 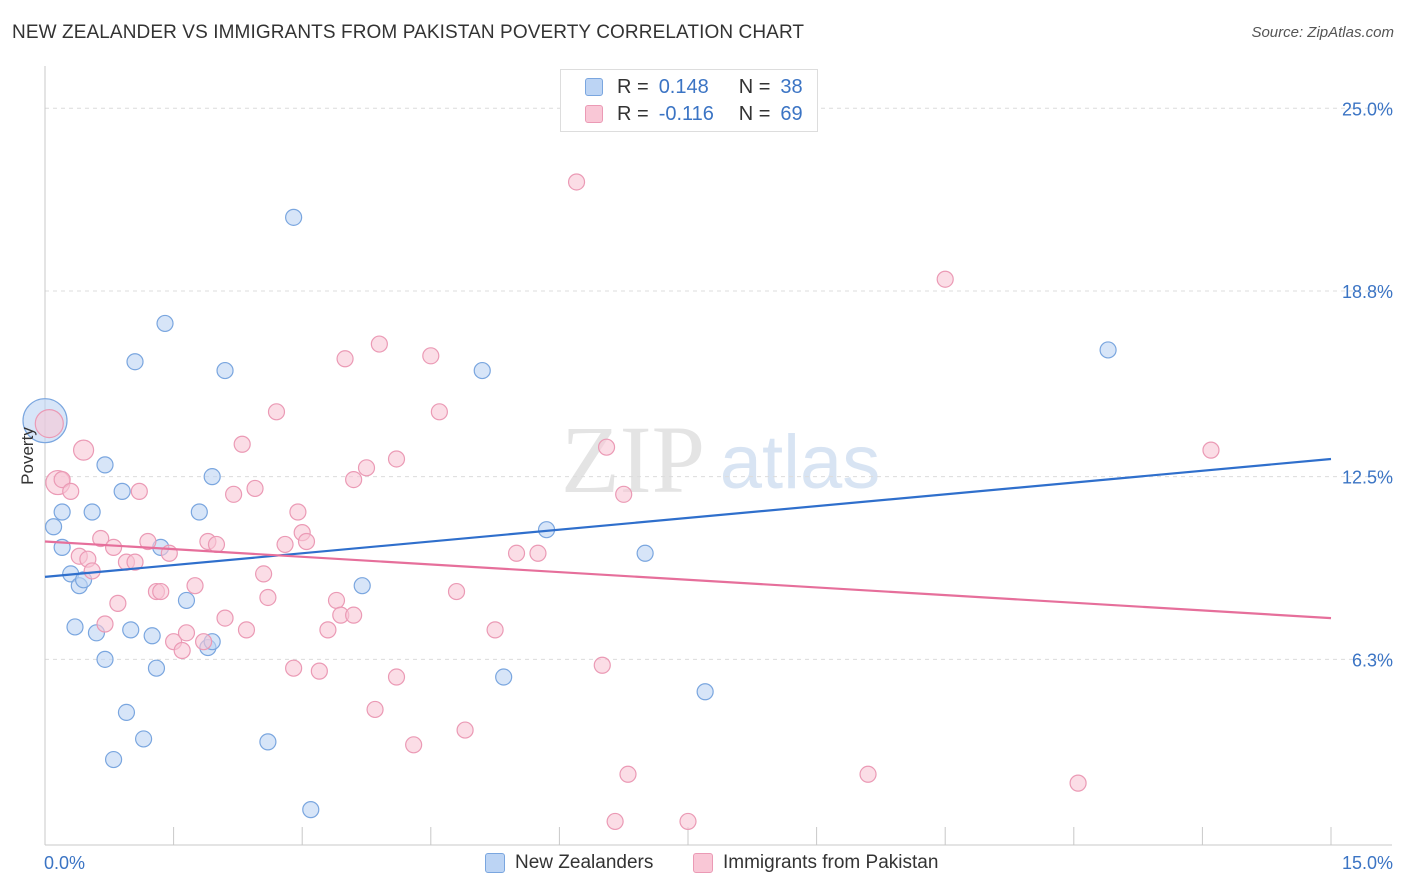 I want to click on source-label: Source: ZipAtlas.com, so click(x=1322, y=32).